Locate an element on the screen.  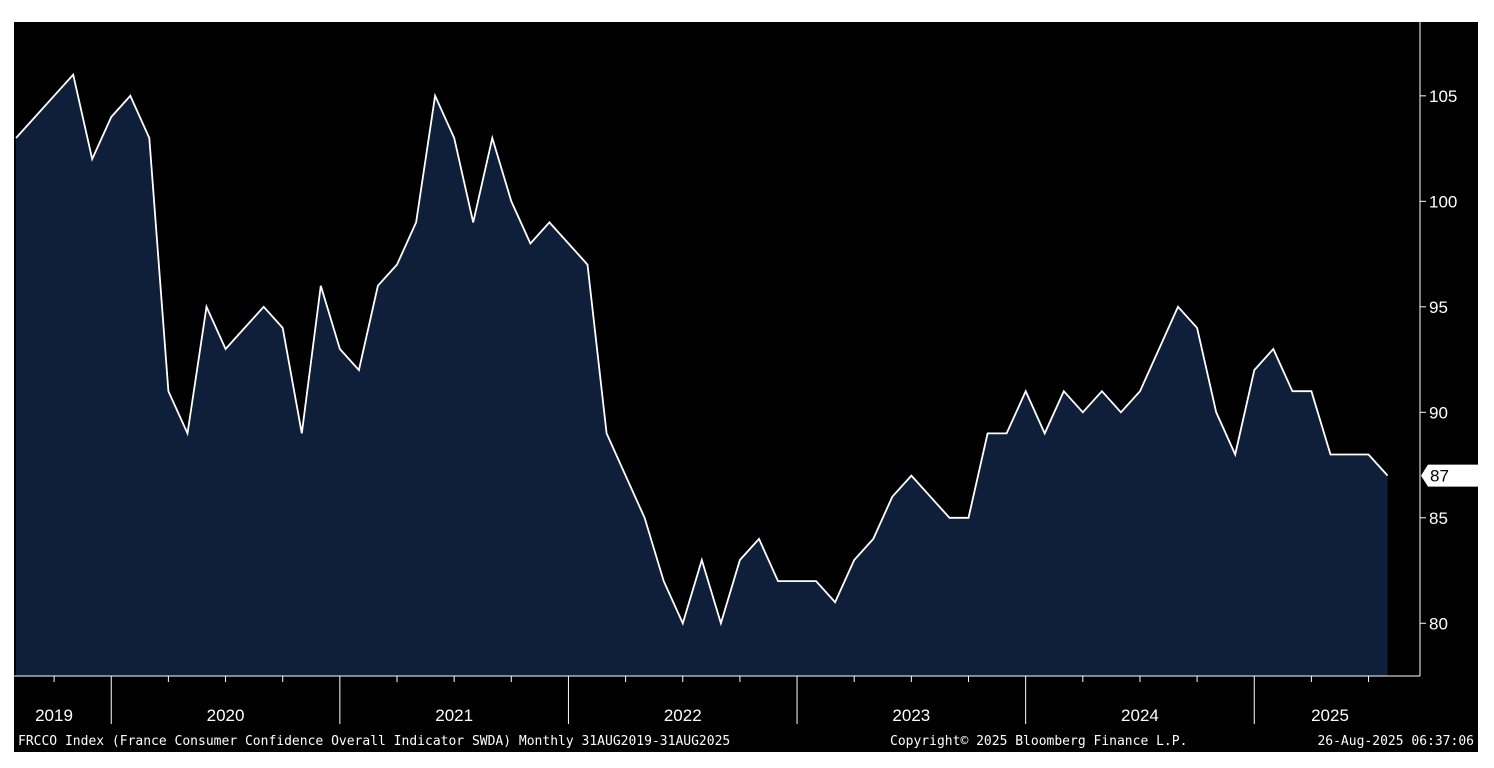
x-year-label: 2025 is located at coordinates (1330, 715).